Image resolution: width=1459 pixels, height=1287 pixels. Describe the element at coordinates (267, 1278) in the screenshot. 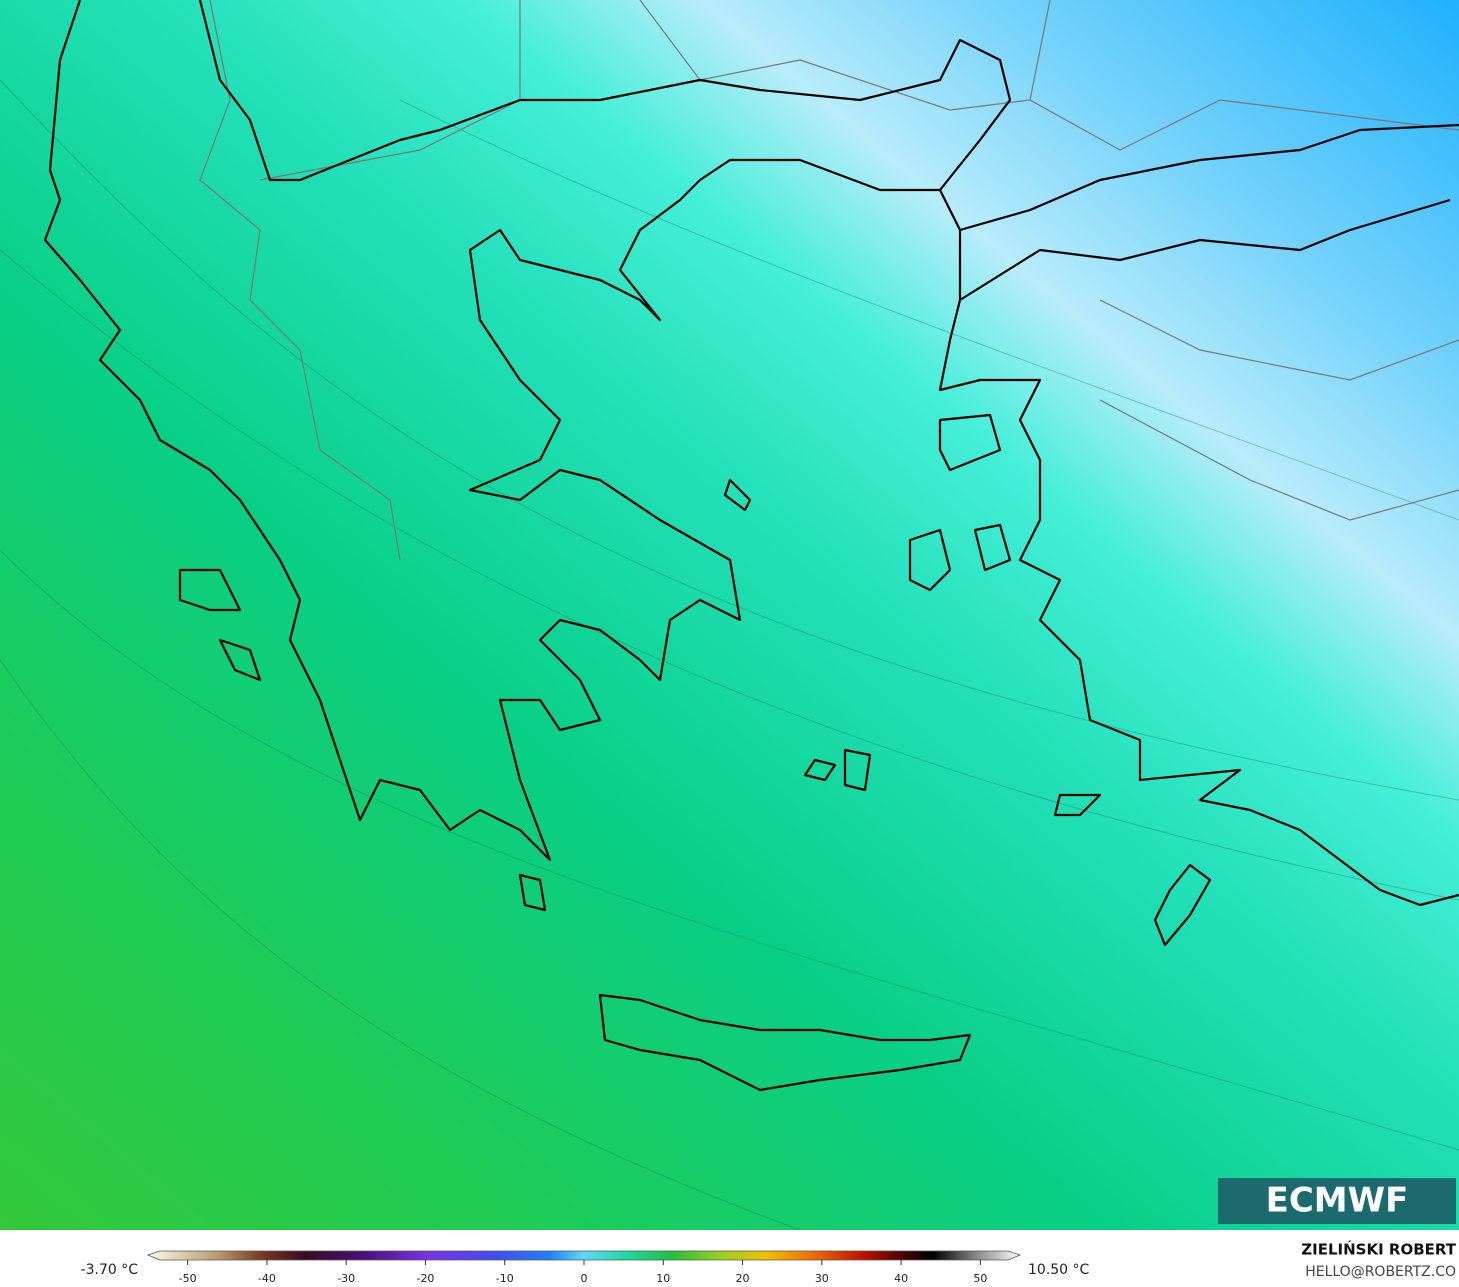

I see `tick-label: -40` at that location.